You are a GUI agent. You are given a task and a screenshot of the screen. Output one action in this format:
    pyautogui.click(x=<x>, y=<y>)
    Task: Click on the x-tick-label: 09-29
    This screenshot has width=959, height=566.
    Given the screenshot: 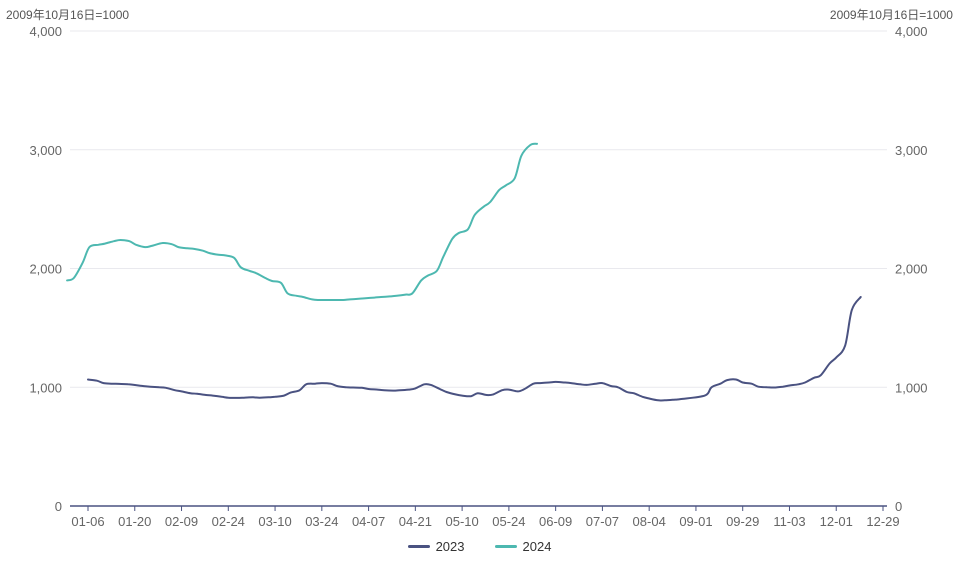 What is the action you would take?
    pyautogui.click(x=742, y=521)
    